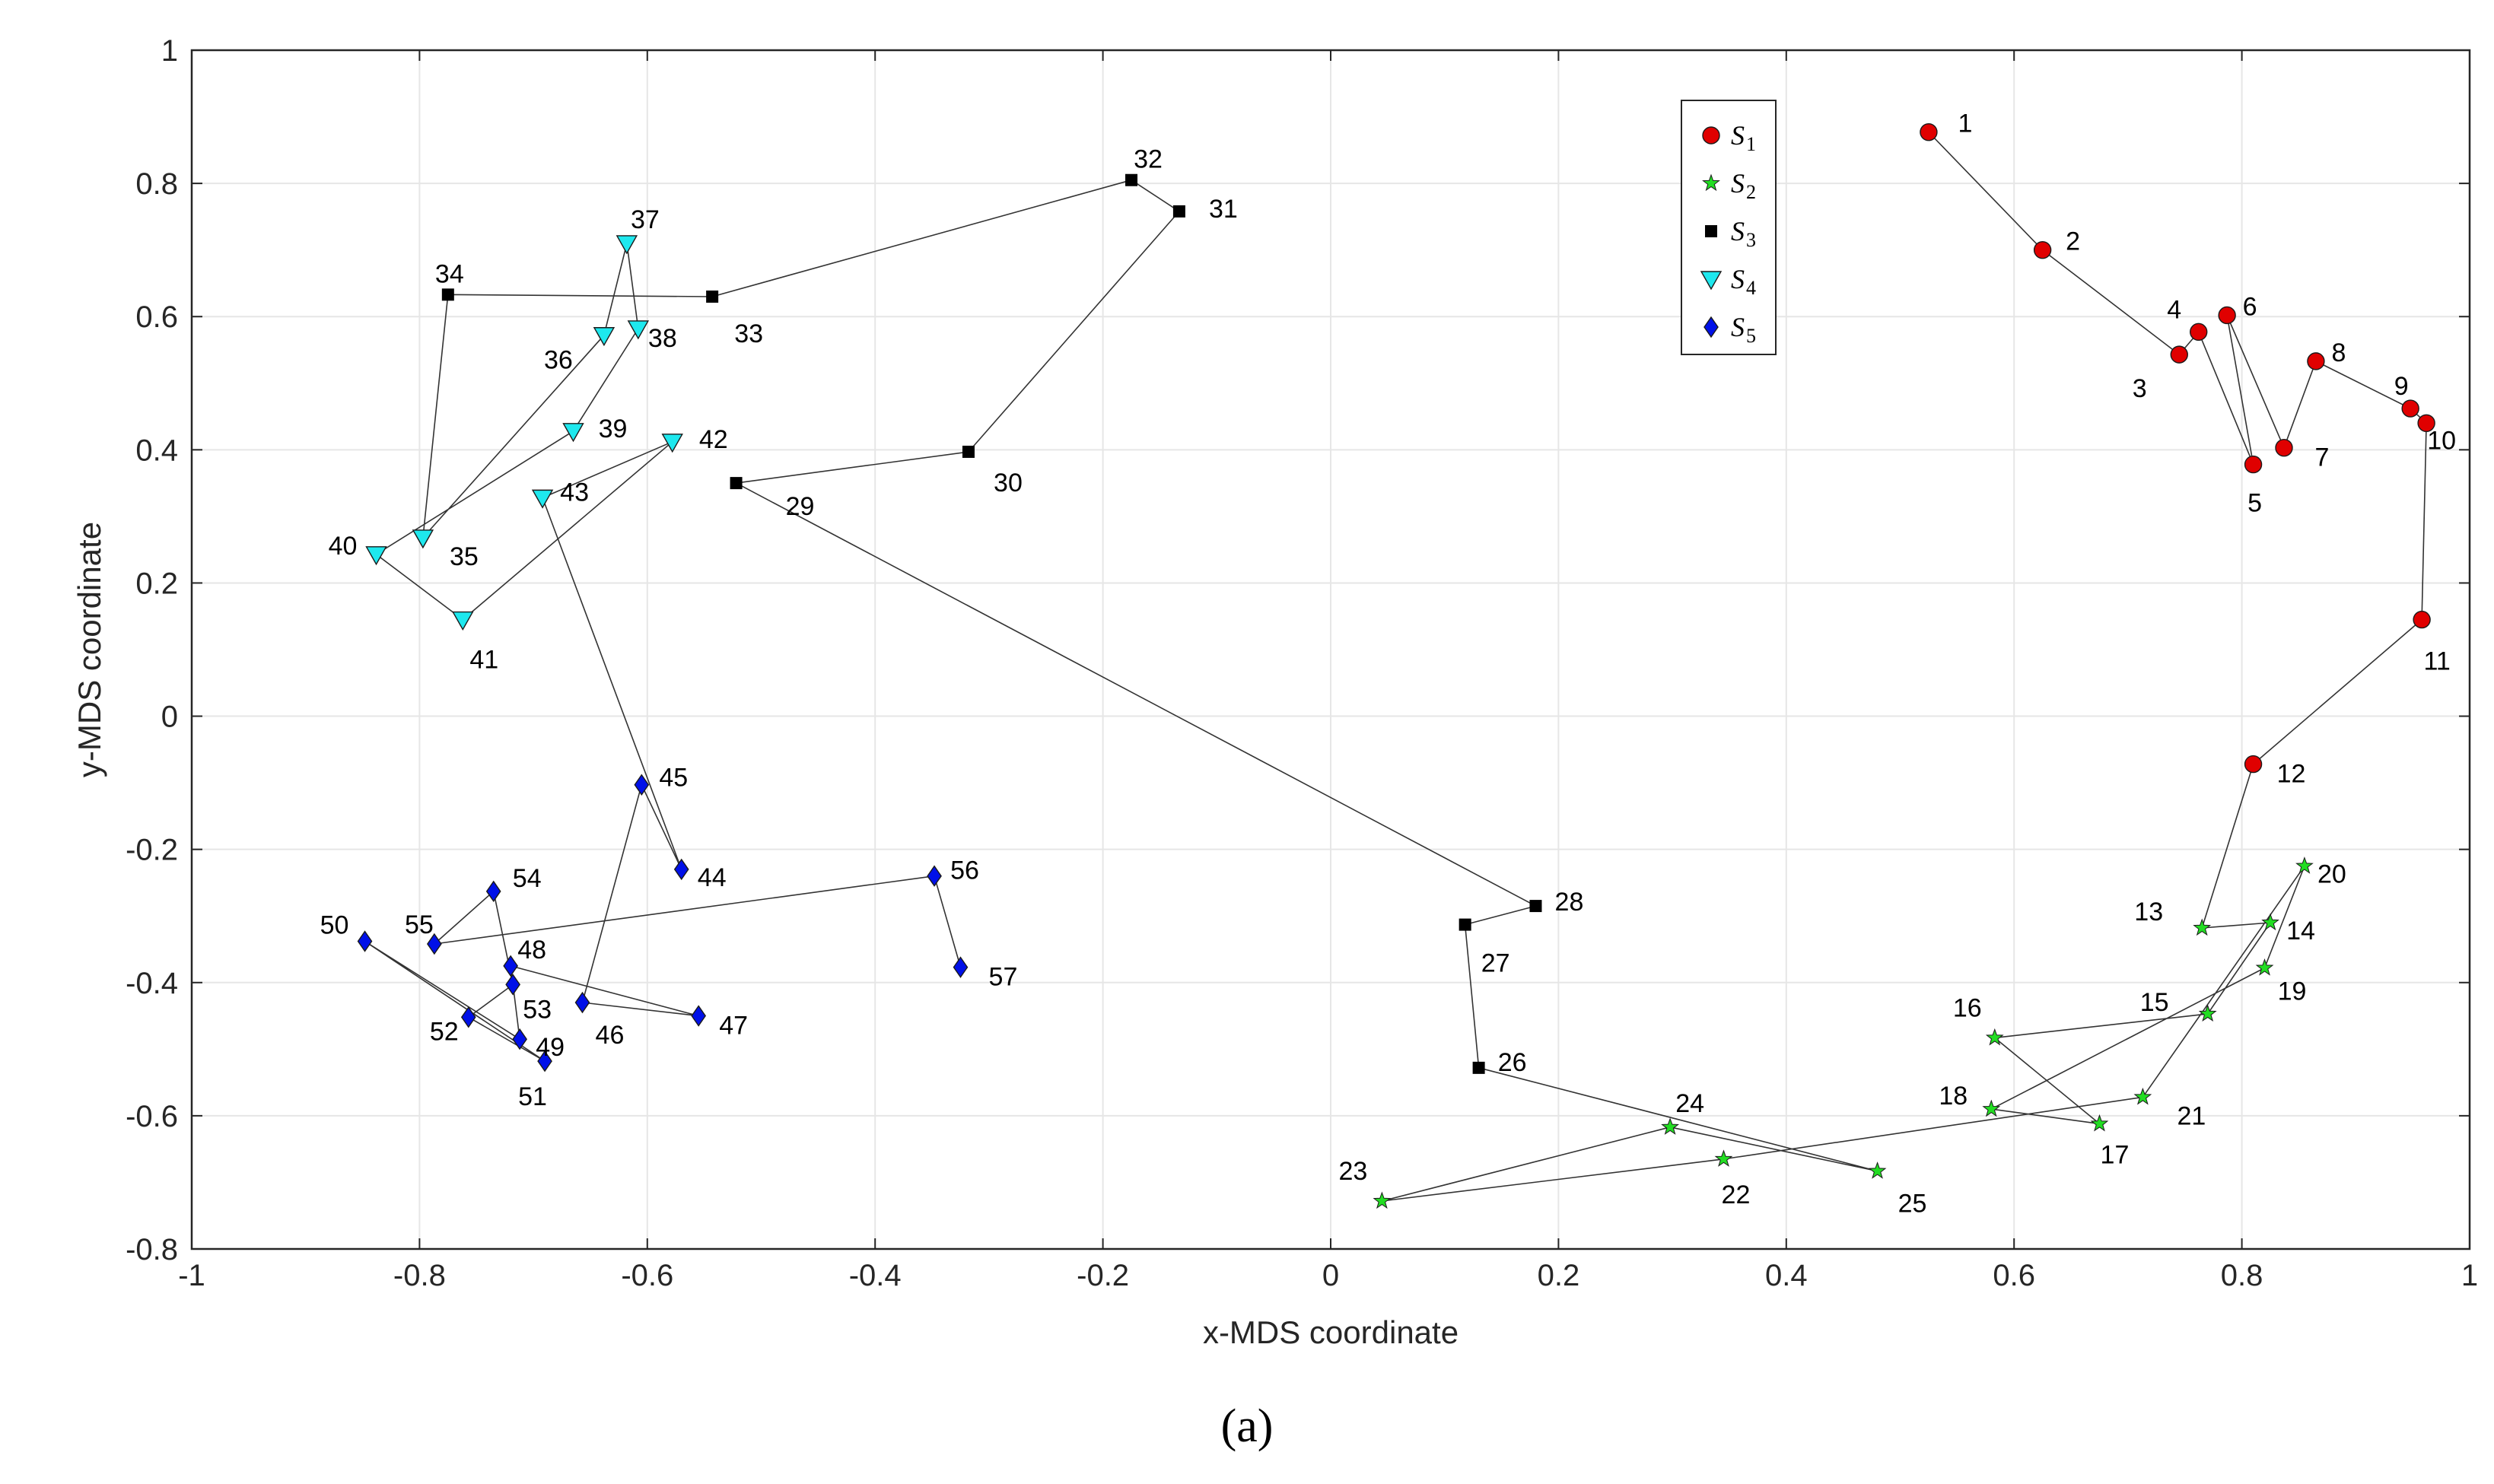 Image resolution: width=2494 pixels, height=1484 pixels. Describe the element at coordinates (2264, 967) in the screenshot. I see `point-19-marker` at that location.